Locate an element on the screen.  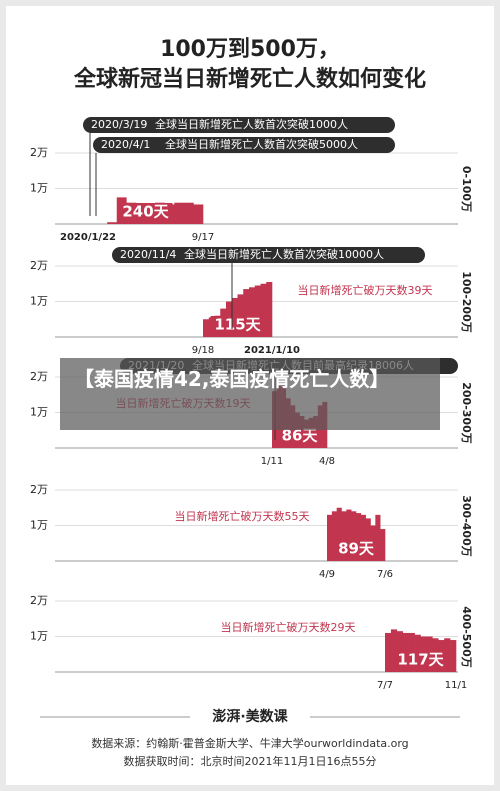
days-label: 115天 is located at coordinates (237, 325).